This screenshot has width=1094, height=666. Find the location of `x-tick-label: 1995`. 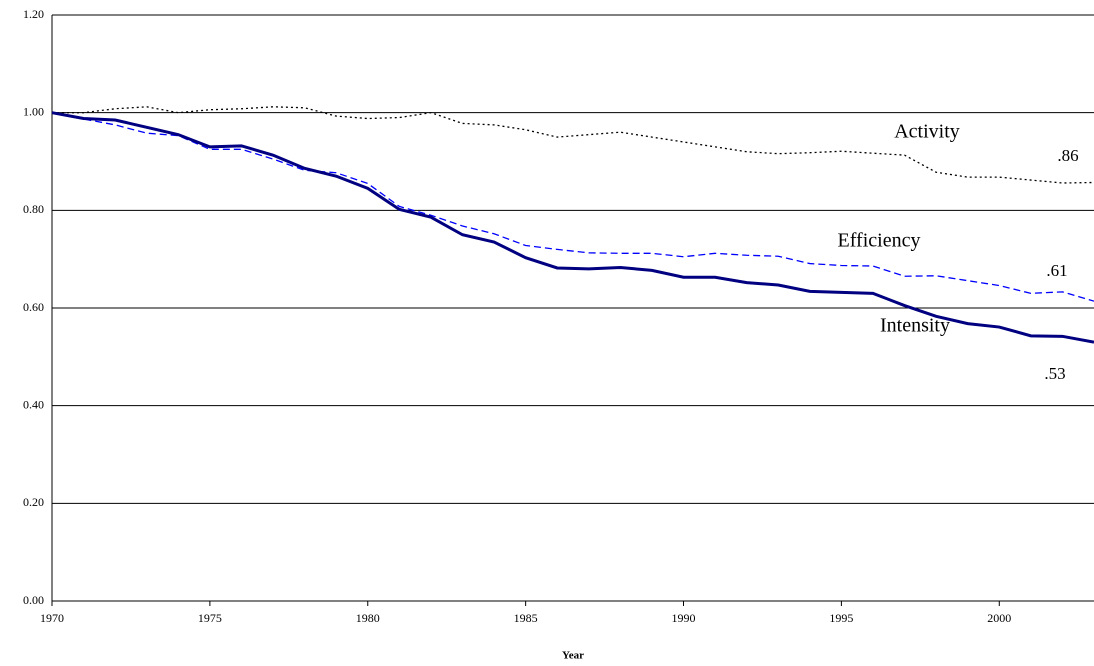

x-tick-label: 1995 is located at coordinates (841, 618).